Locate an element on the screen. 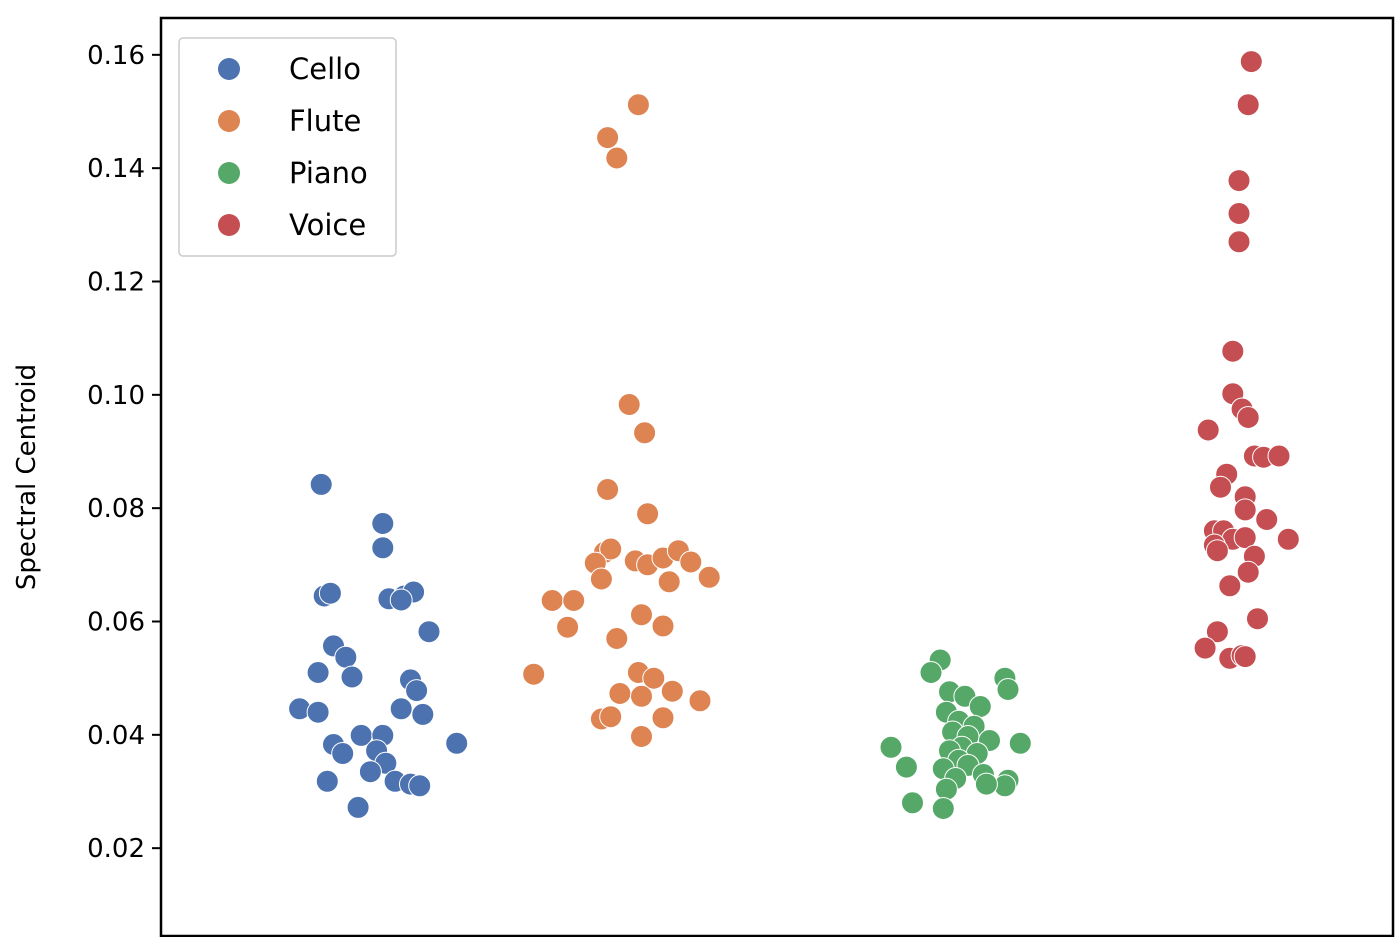  legend-marker-flute is located at coordinates (229, 121).